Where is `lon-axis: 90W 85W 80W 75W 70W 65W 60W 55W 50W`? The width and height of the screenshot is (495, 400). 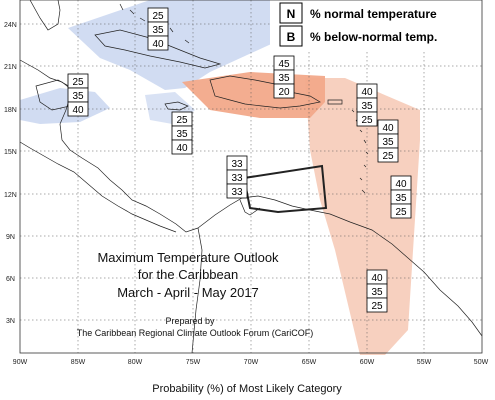 lon-axis: 90W 85W 80W 75W 70W 65W 60W 55W 50W is located at coordinates (251, 362).